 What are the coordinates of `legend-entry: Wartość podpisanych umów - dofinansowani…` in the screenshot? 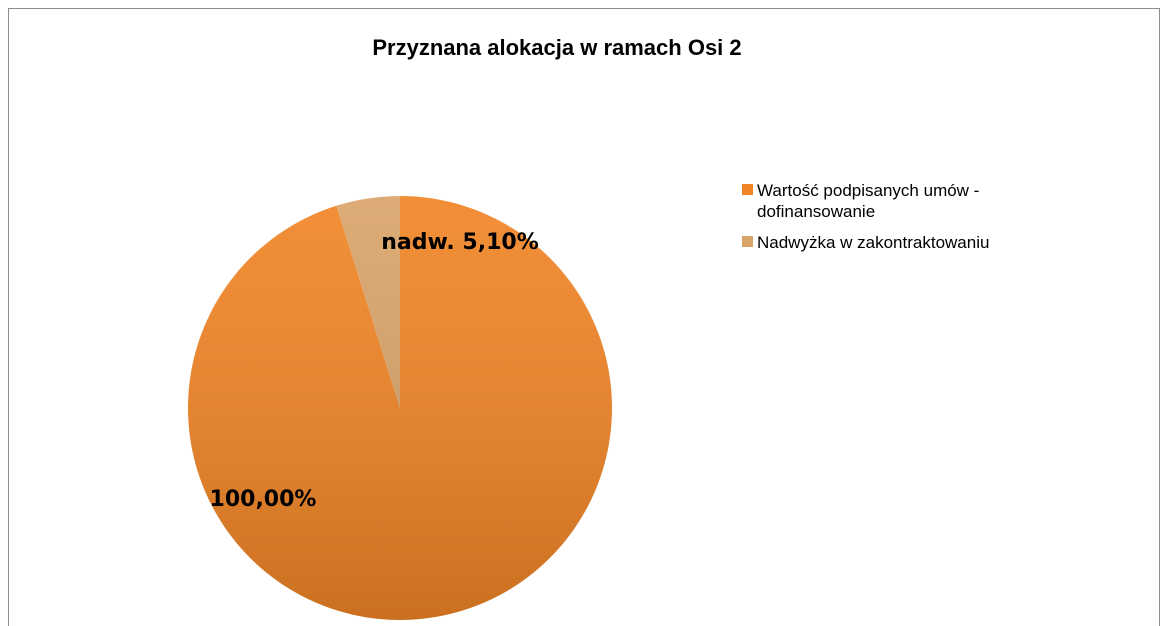 It's located at (909, 201).